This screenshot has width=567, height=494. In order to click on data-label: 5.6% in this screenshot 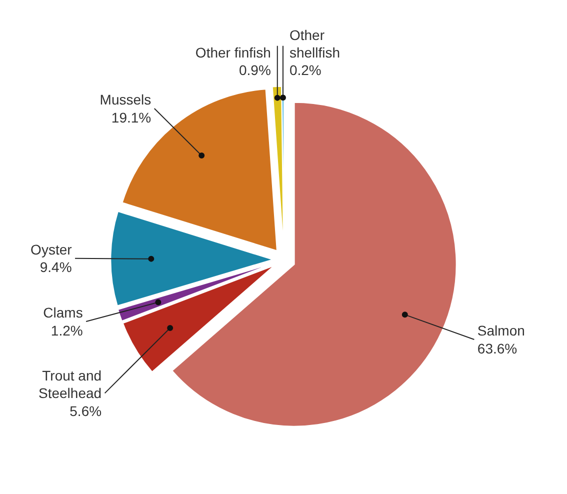, I will do `click(86, 410)`.